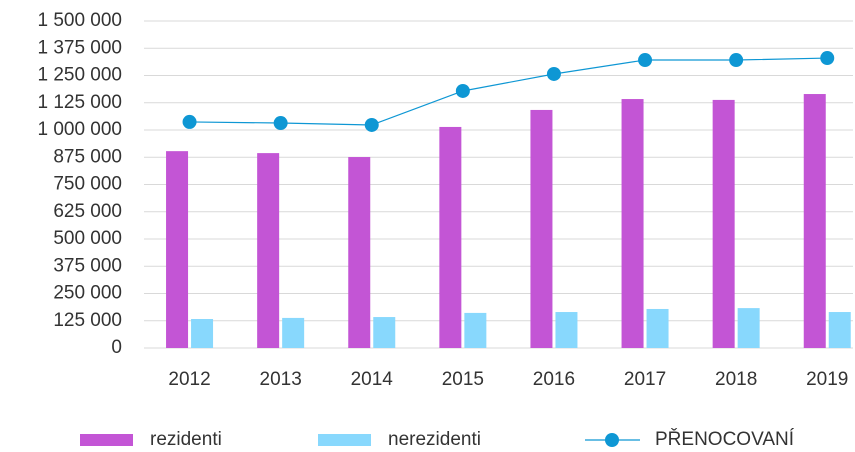 The width and height of the screenshot is (855, 452). What do you see at coordinates (87, 184) in the screenshot?
I see `y-tick-label: 750 000` at bounding box center [87, 184].